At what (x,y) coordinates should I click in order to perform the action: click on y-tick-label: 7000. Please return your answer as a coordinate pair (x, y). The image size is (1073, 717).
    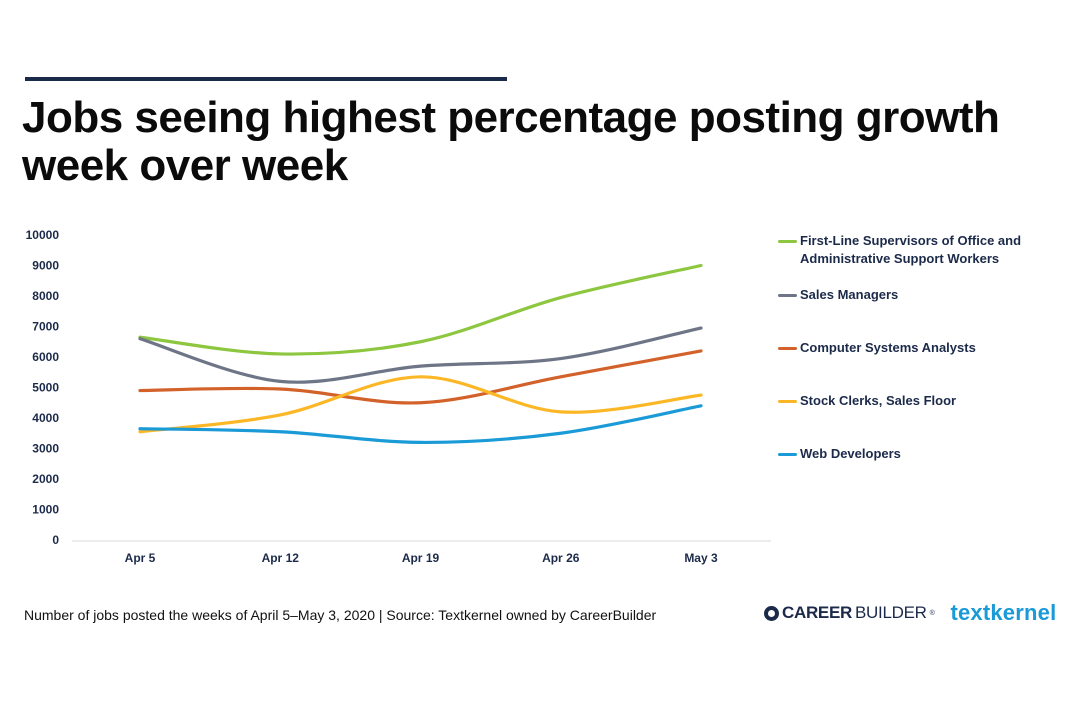
    Looking at the image, I should click on (45, 327).